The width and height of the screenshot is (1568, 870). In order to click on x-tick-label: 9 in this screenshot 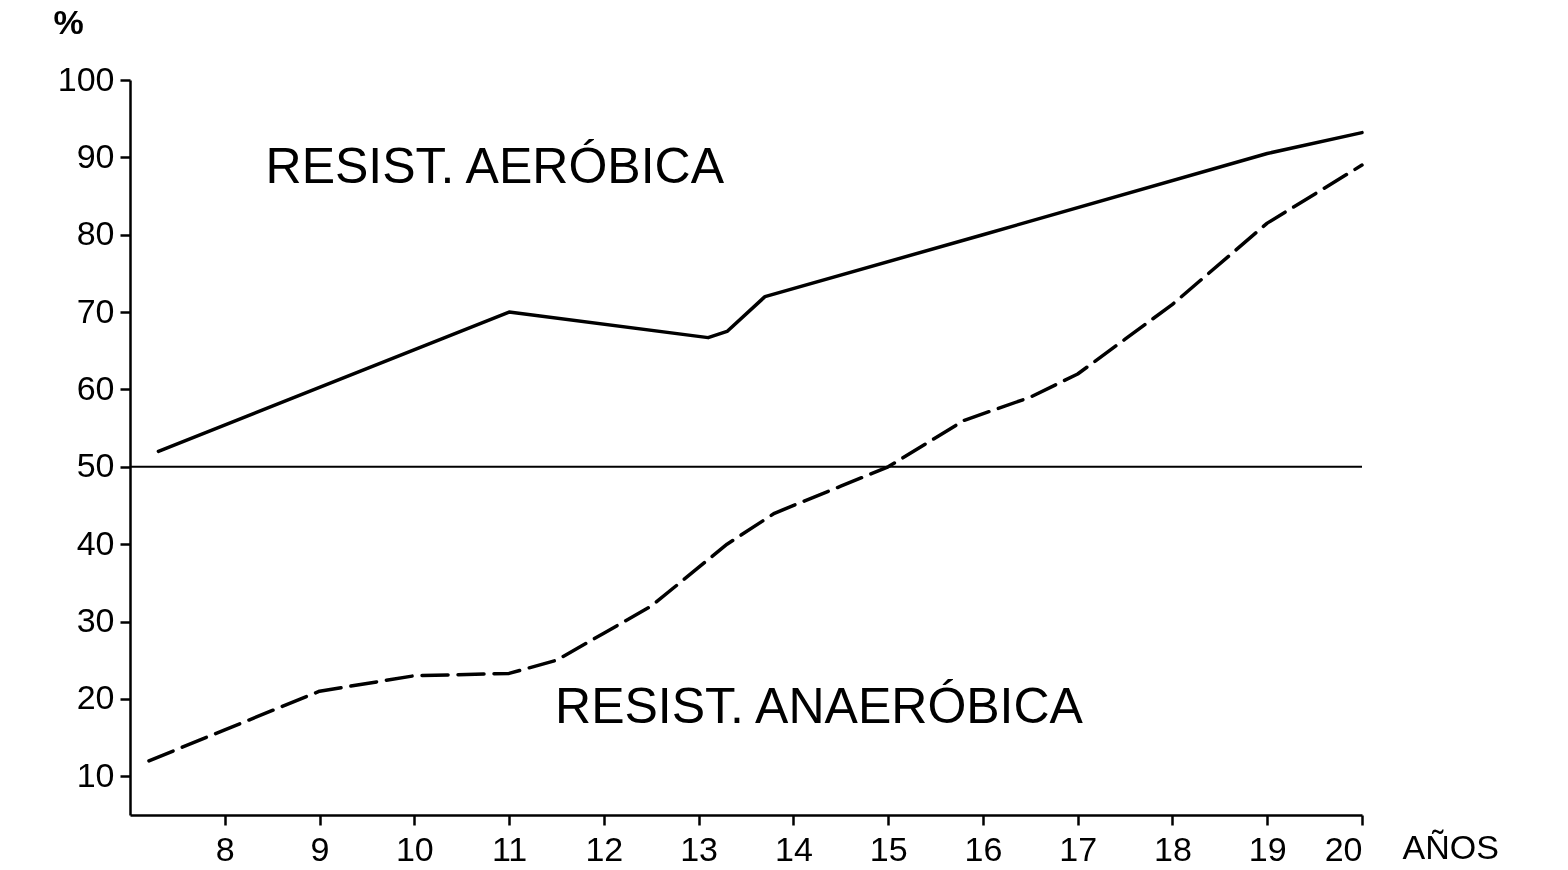, I will do `click(320, 848)`.